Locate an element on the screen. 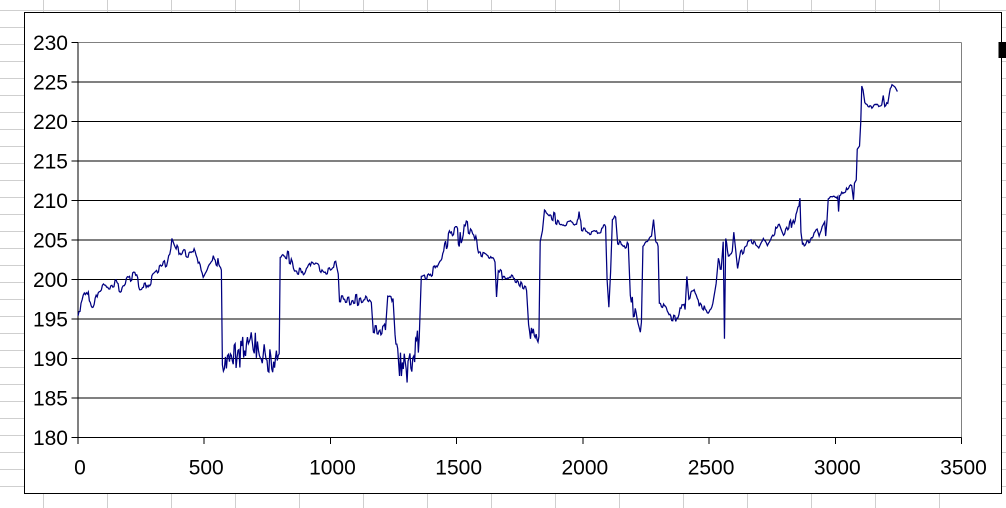  x-axis-tick-label: 2000 is located at coordinates (584, 468).